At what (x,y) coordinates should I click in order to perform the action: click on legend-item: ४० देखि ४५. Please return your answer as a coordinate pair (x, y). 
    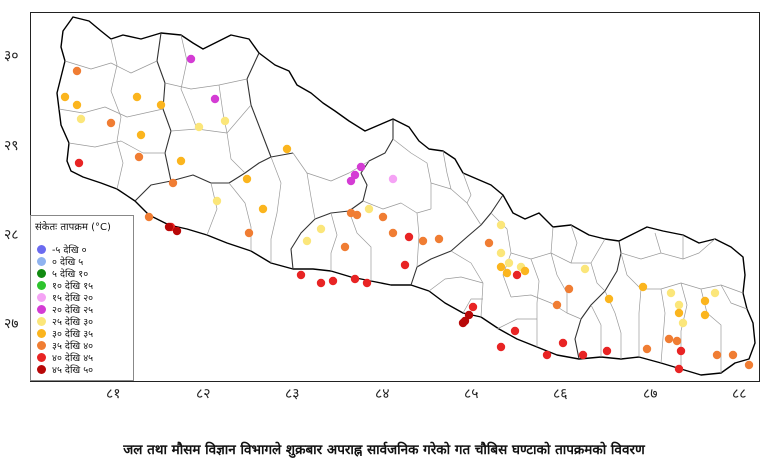
    Looking at the image, I should click on (65, 358).